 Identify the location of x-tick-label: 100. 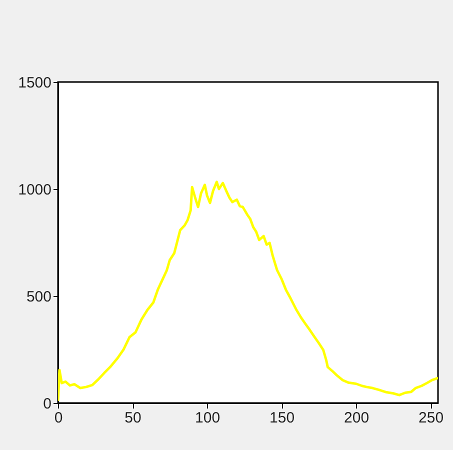
(207, 418).